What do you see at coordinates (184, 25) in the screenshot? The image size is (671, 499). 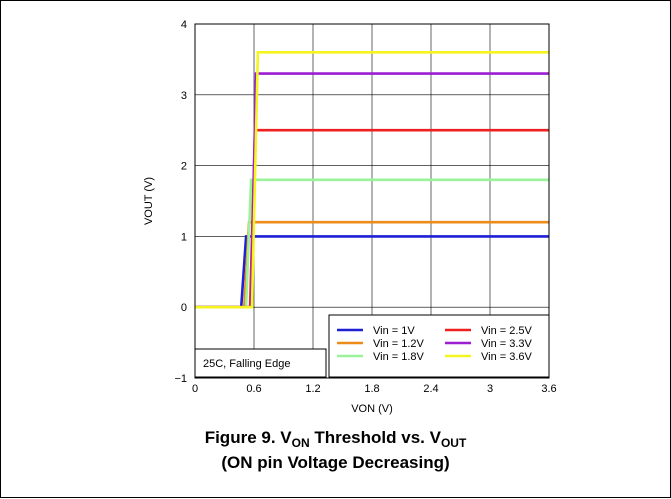 I see `y-tick-label: 4` at bounding box center [184, 25].